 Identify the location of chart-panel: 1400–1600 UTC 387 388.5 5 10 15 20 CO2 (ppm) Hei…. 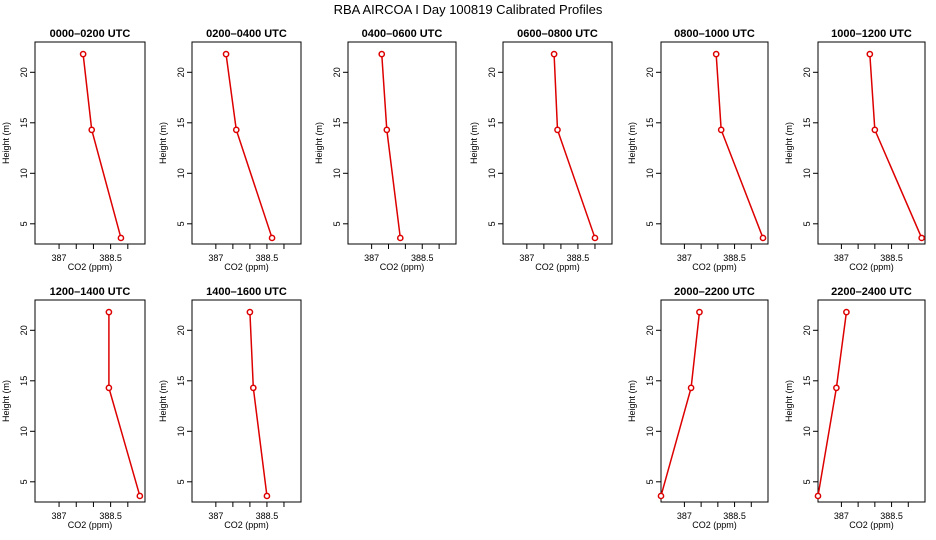
(230, 408).